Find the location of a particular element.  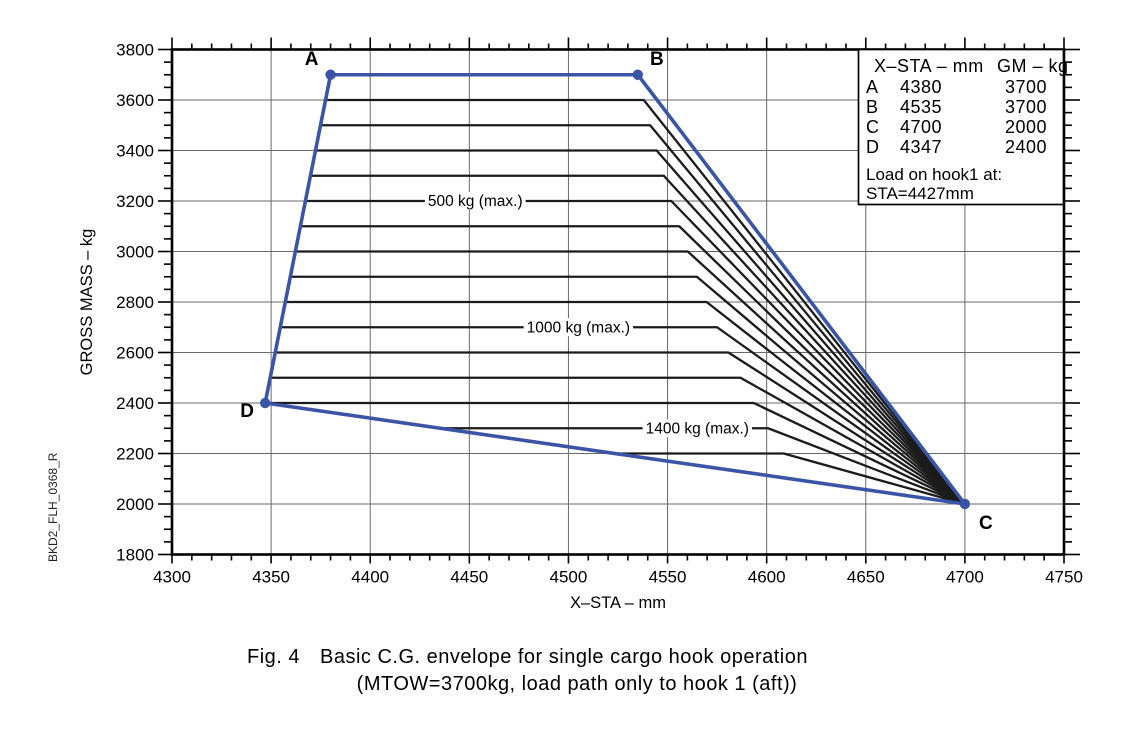

y-tick-label: 2400 is located at coordinates (135, 403).